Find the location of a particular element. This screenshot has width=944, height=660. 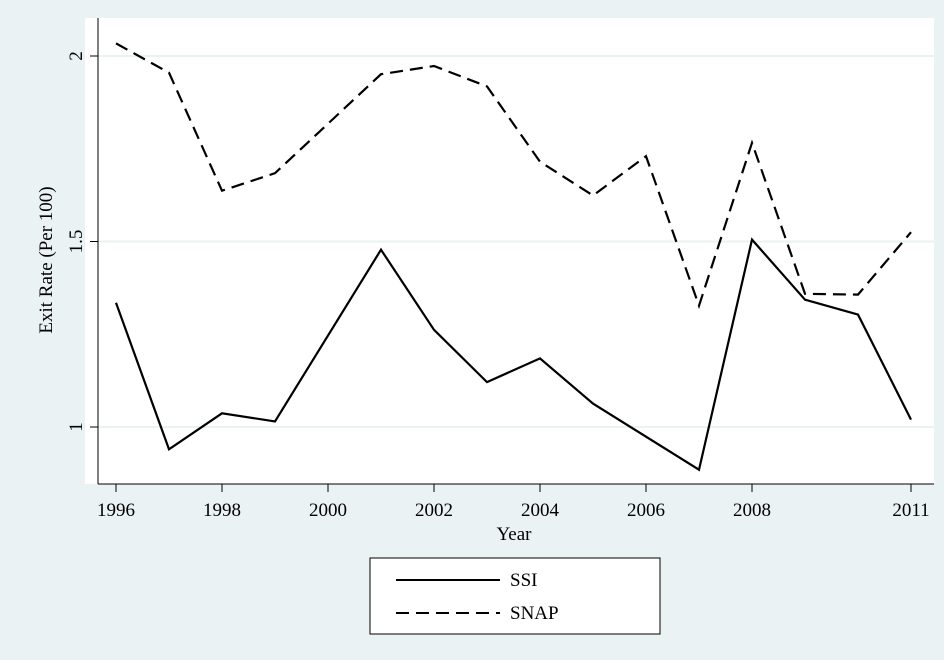

y-axis-title: Exit Rate (Per 100) is located at coordinates (46, 259).